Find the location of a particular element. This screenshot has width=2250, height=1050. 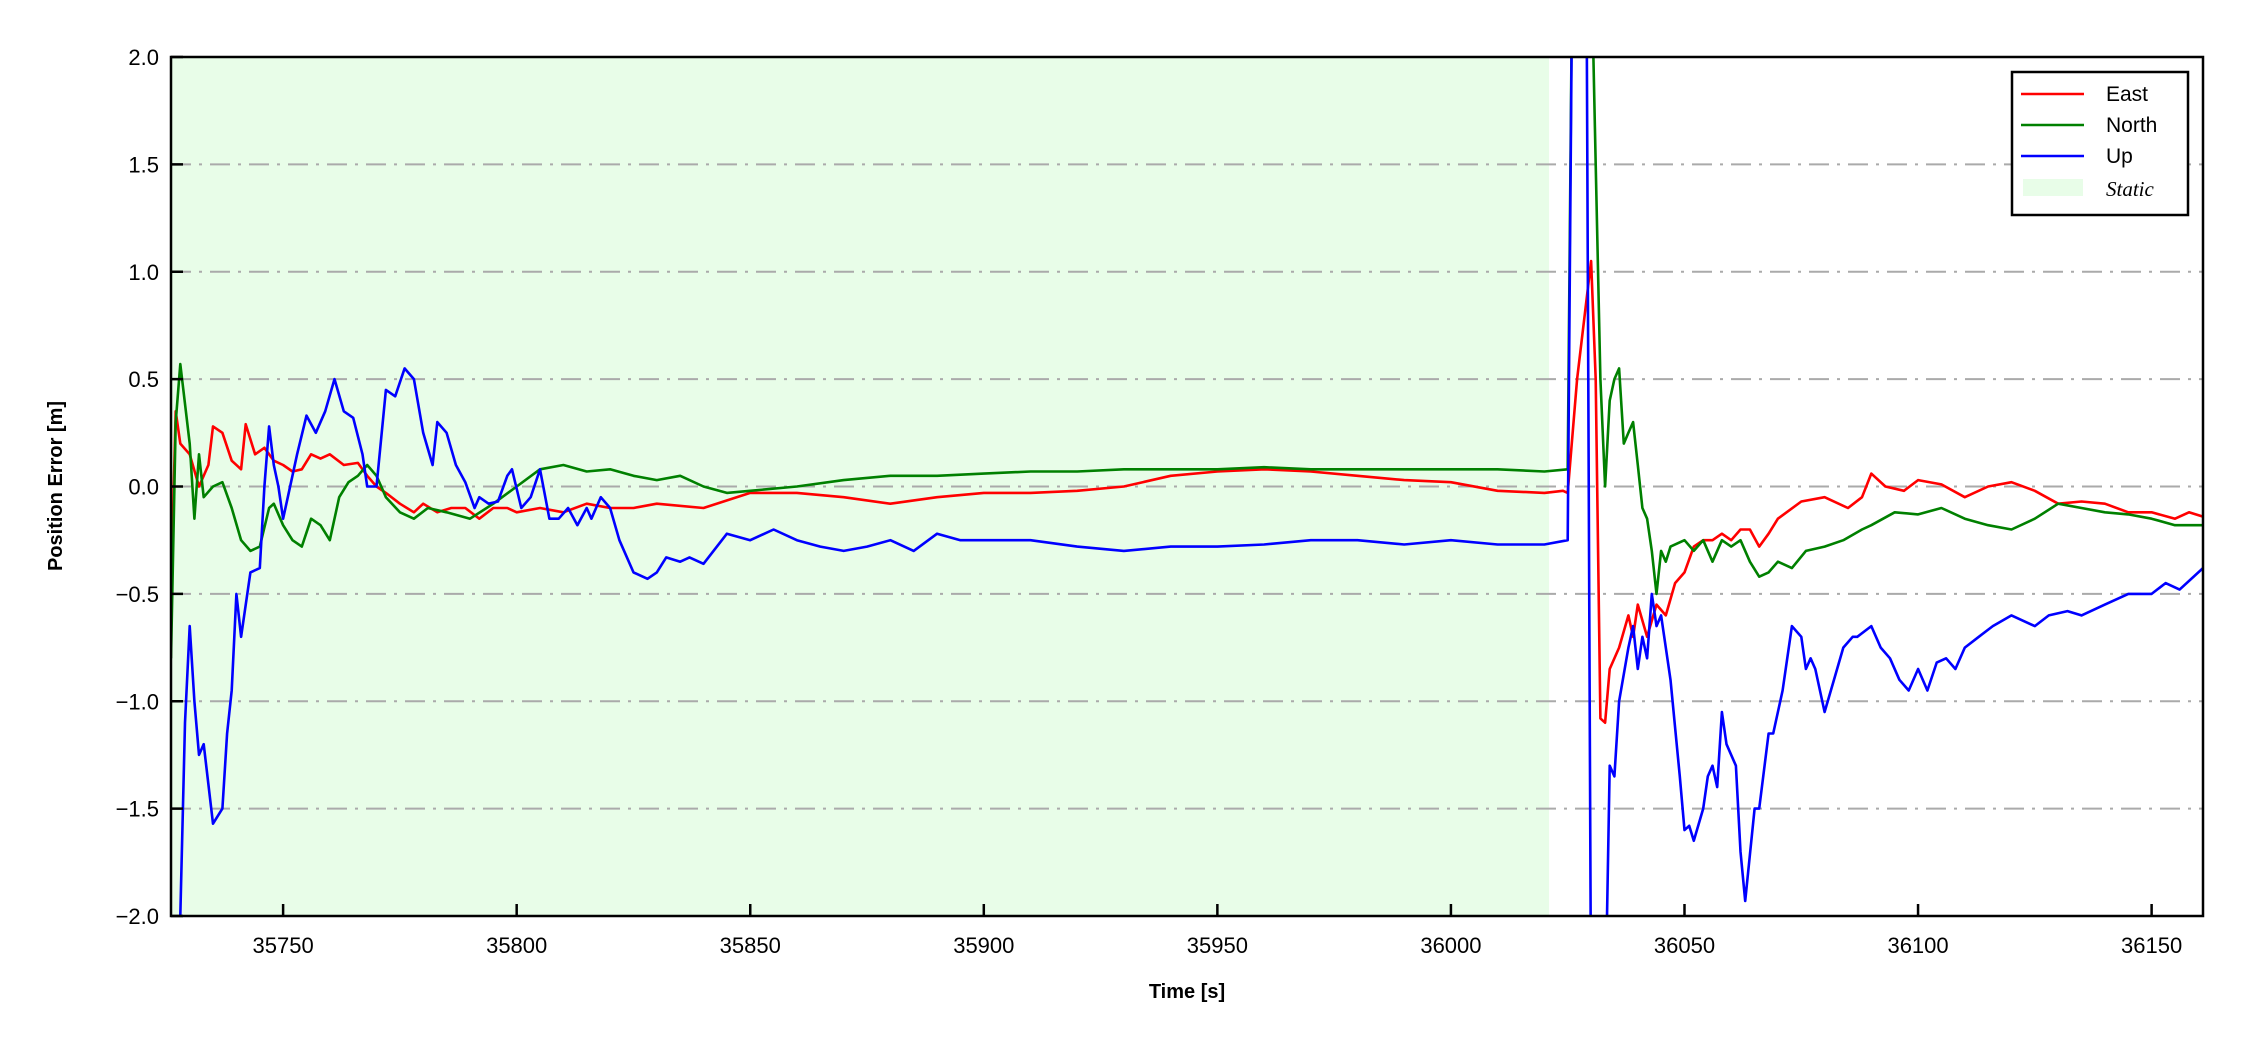

x-tick-label: 35900 is located at coordinates (983, 945).